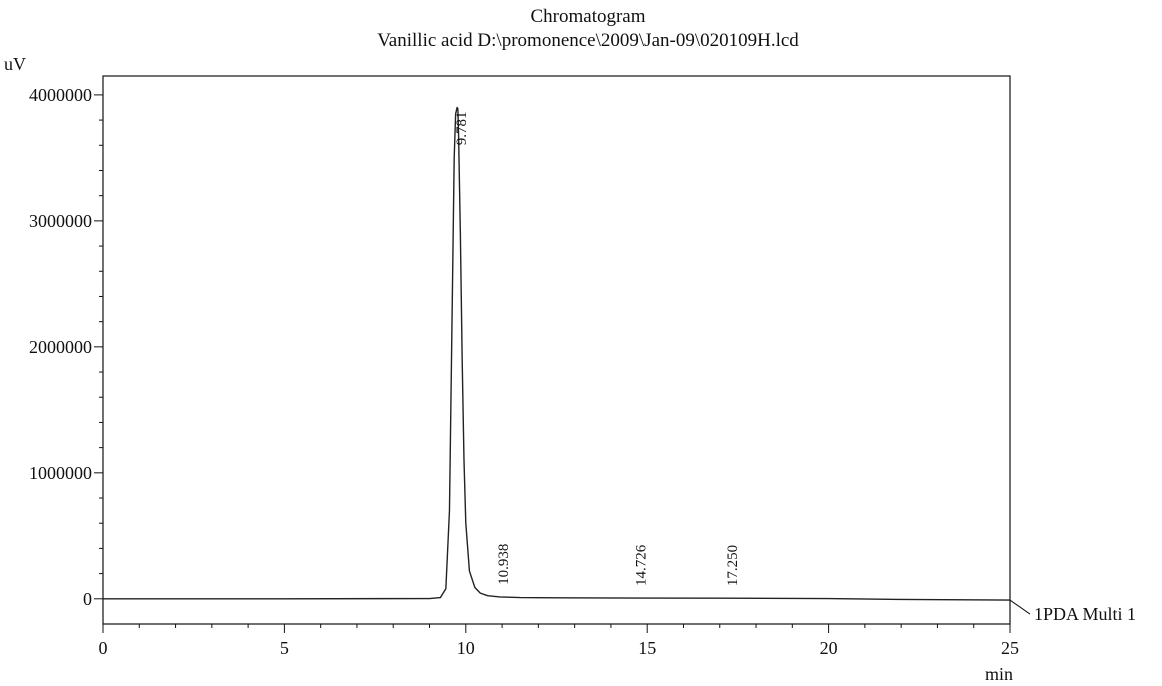 This screenshot has width=1162, height=686. I want to click on x-tick-label: 0, so click(103, 648).